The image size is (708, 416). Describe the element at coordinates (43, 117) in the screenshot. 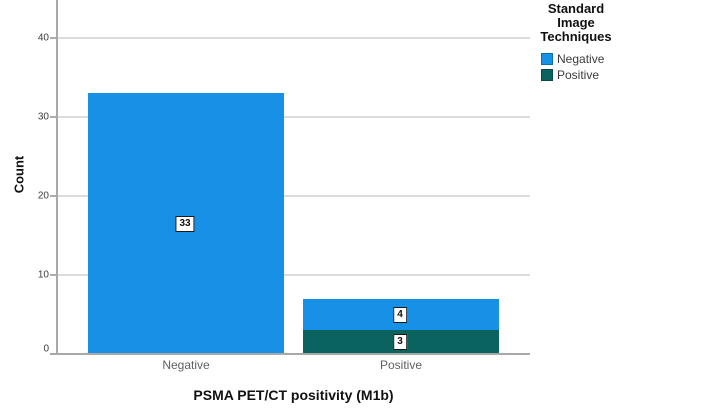

I see `y-tick-label-30: 30` at that location.